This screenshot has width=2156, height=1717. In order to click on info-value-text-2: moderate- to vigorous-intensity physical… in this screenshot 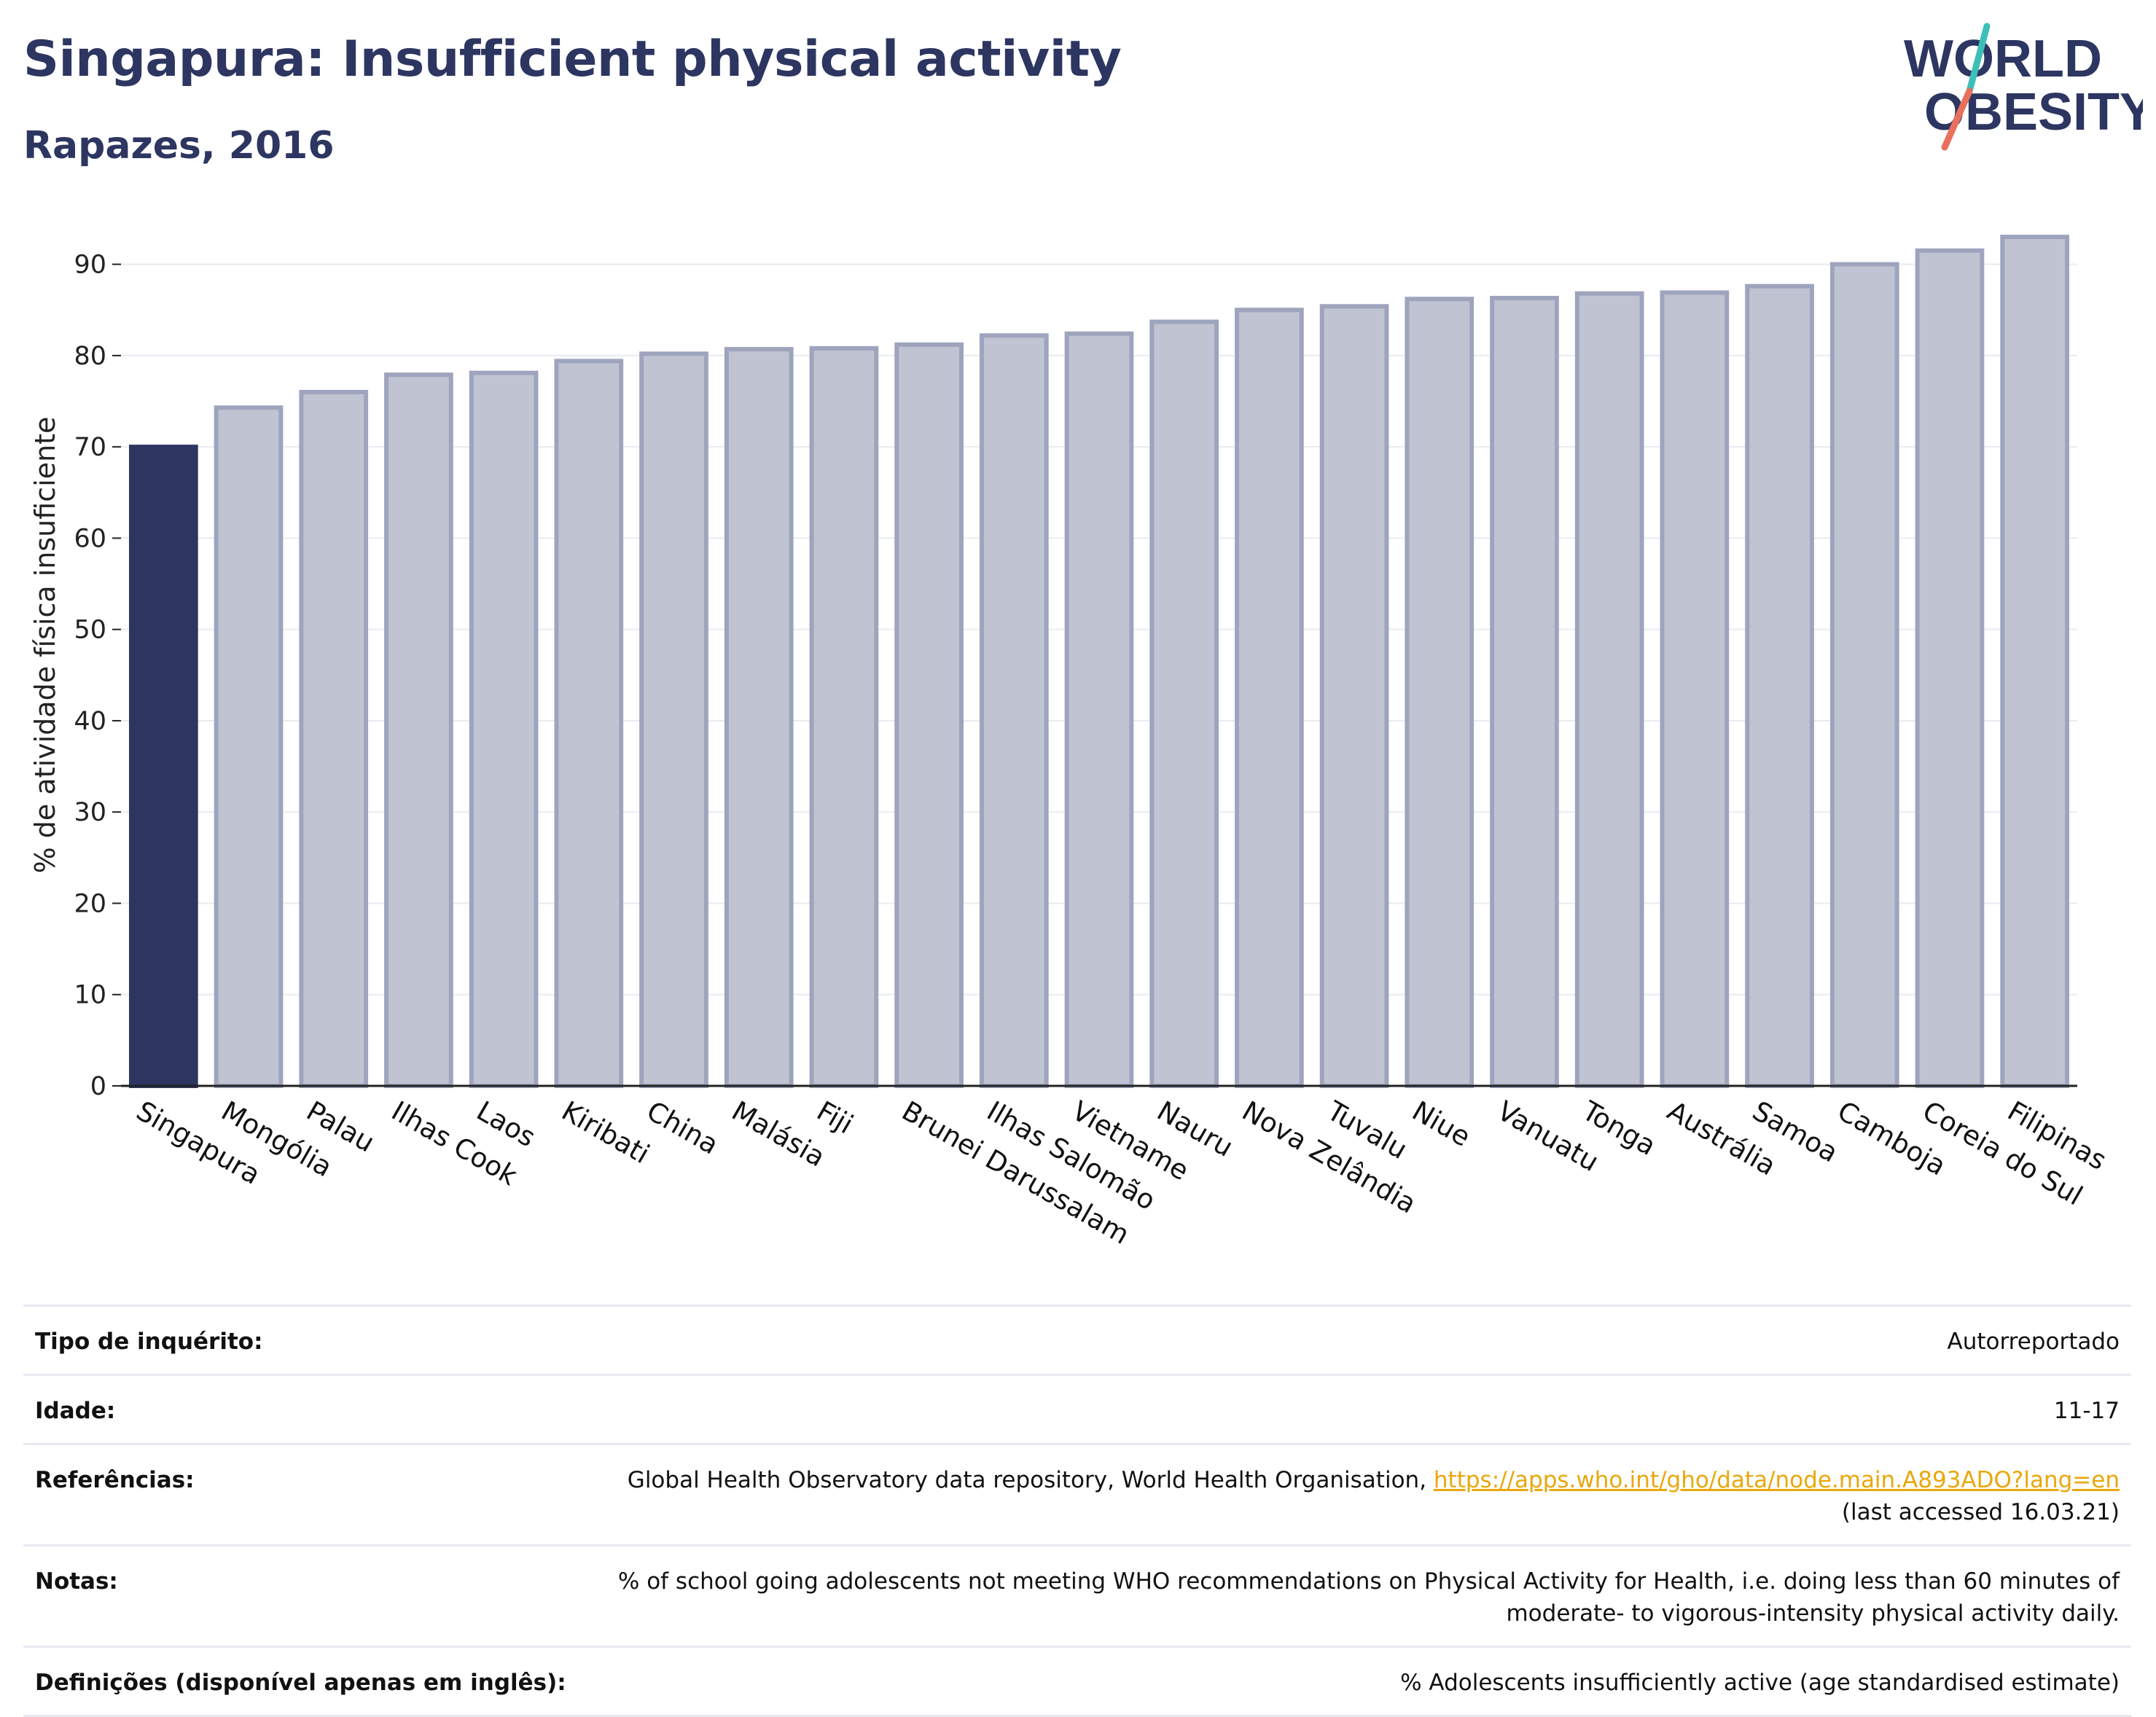, I will do `click(1813, 1613)`.